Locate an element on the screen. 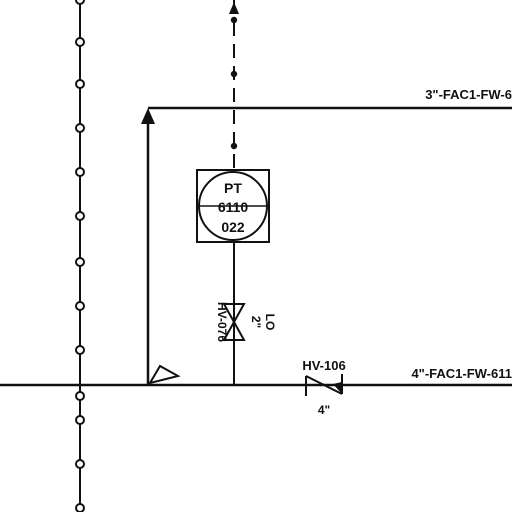  instrument-pt-6110: PT 6110 022 is located at coordinates (233, 206).